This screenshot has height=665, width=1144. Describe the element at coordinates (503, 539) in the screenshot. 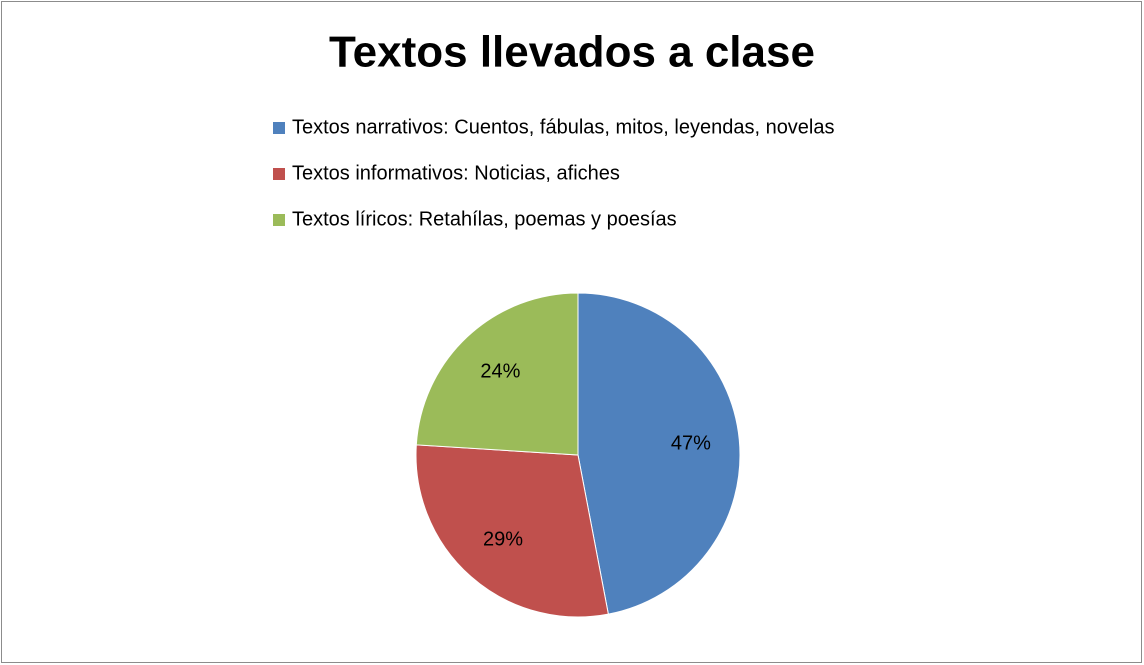

I see `data-label: 29%` at that location.